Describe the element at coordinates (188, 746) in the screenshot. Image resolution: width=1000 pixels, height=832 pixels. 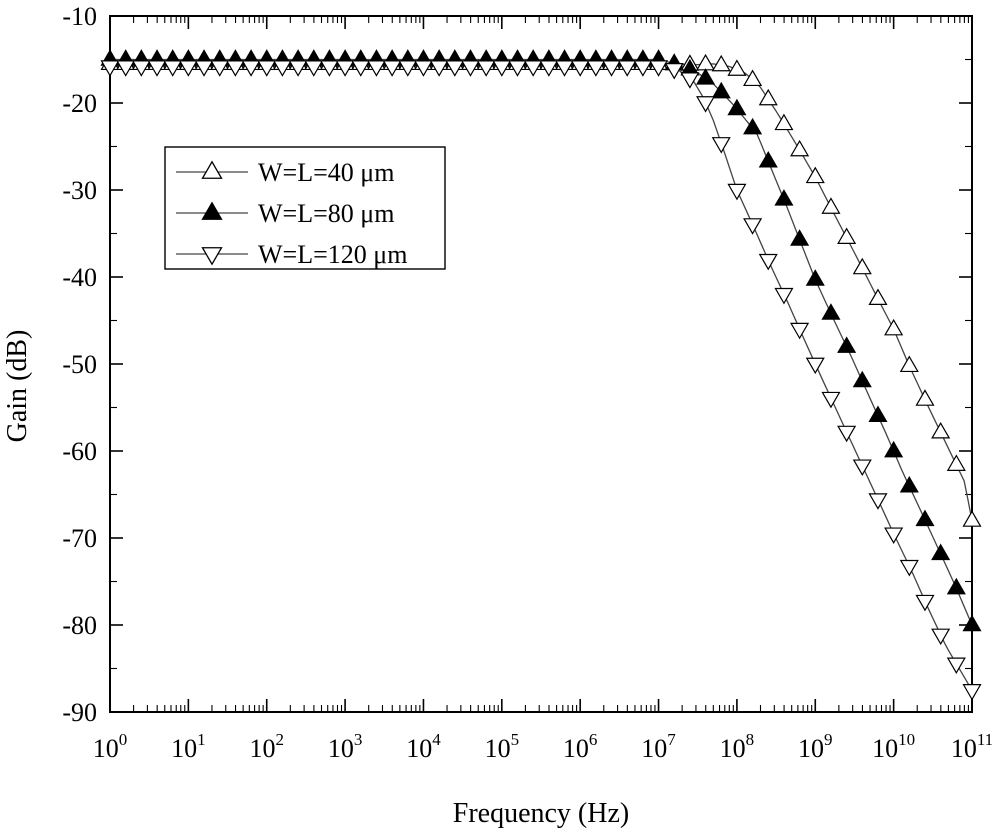
I see `x-tick-label: 10¹` at that location.